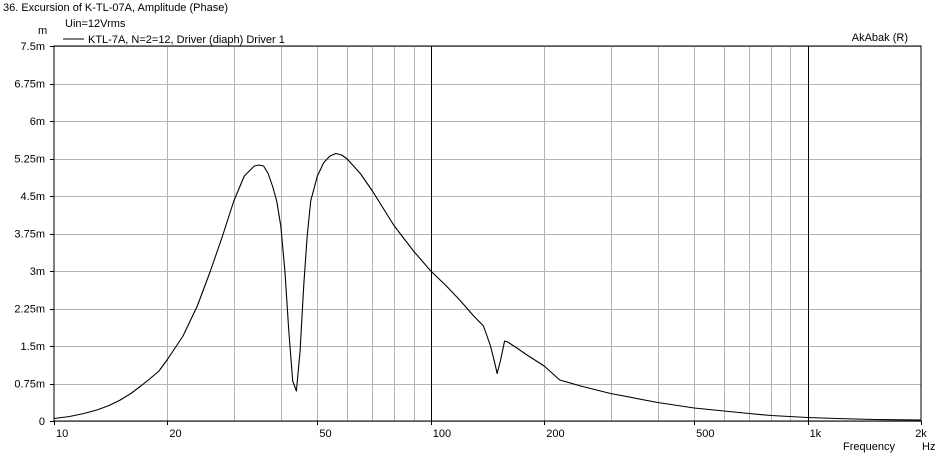 The width and height of the screenshot is (948, 458). I want to click on y-tick-label: 6.75m, so click(29, 85).